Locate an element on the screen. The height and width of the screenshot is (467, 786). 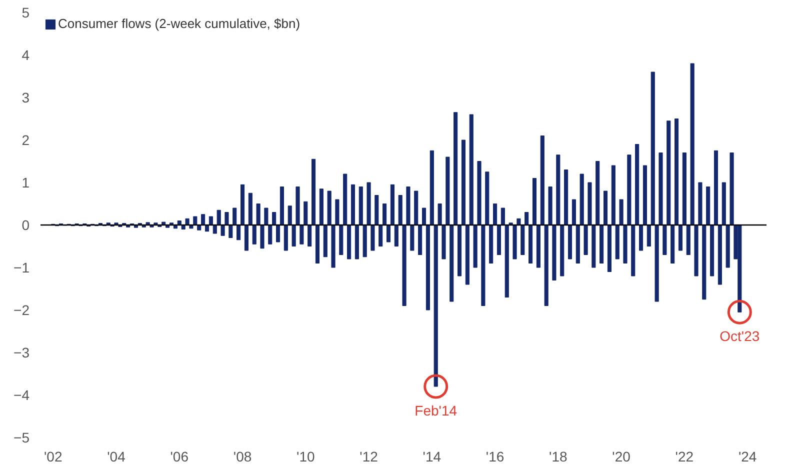
y-tick-label: −4 is located at coordinates (22, 395).